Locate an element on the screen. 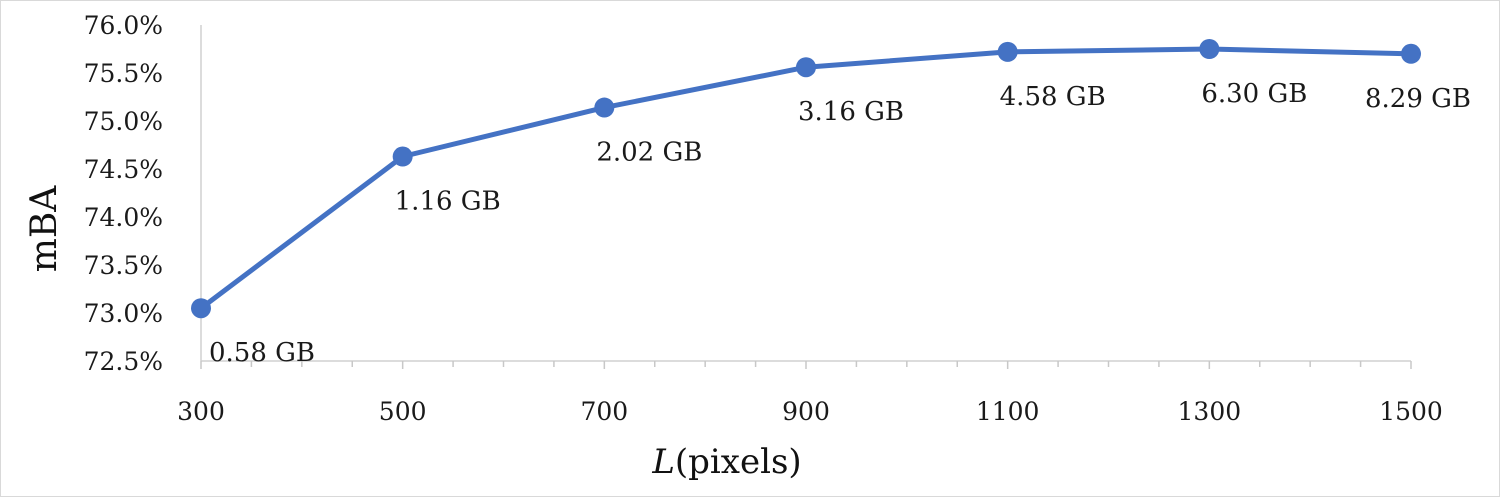 Image resolution: width=1500 pixels, height=497 pixels. data-label: 4.58 GB is located at coordinates (1053, 97).